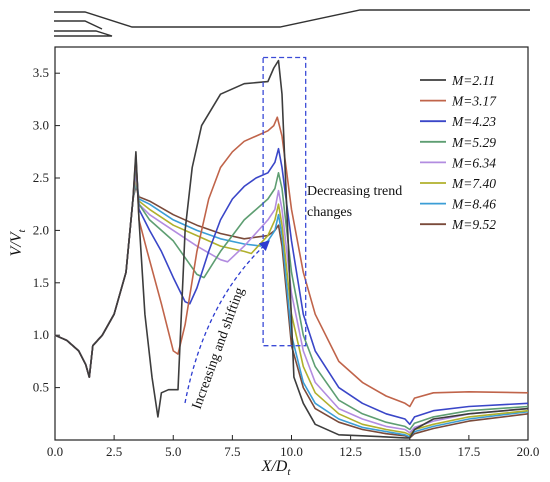 This screenshot has height=482, width=550. What do you see at coordinates (350, 451) in the screenshot?
I see `x-tick-label: 12.5` at bounding box center [350, 451].